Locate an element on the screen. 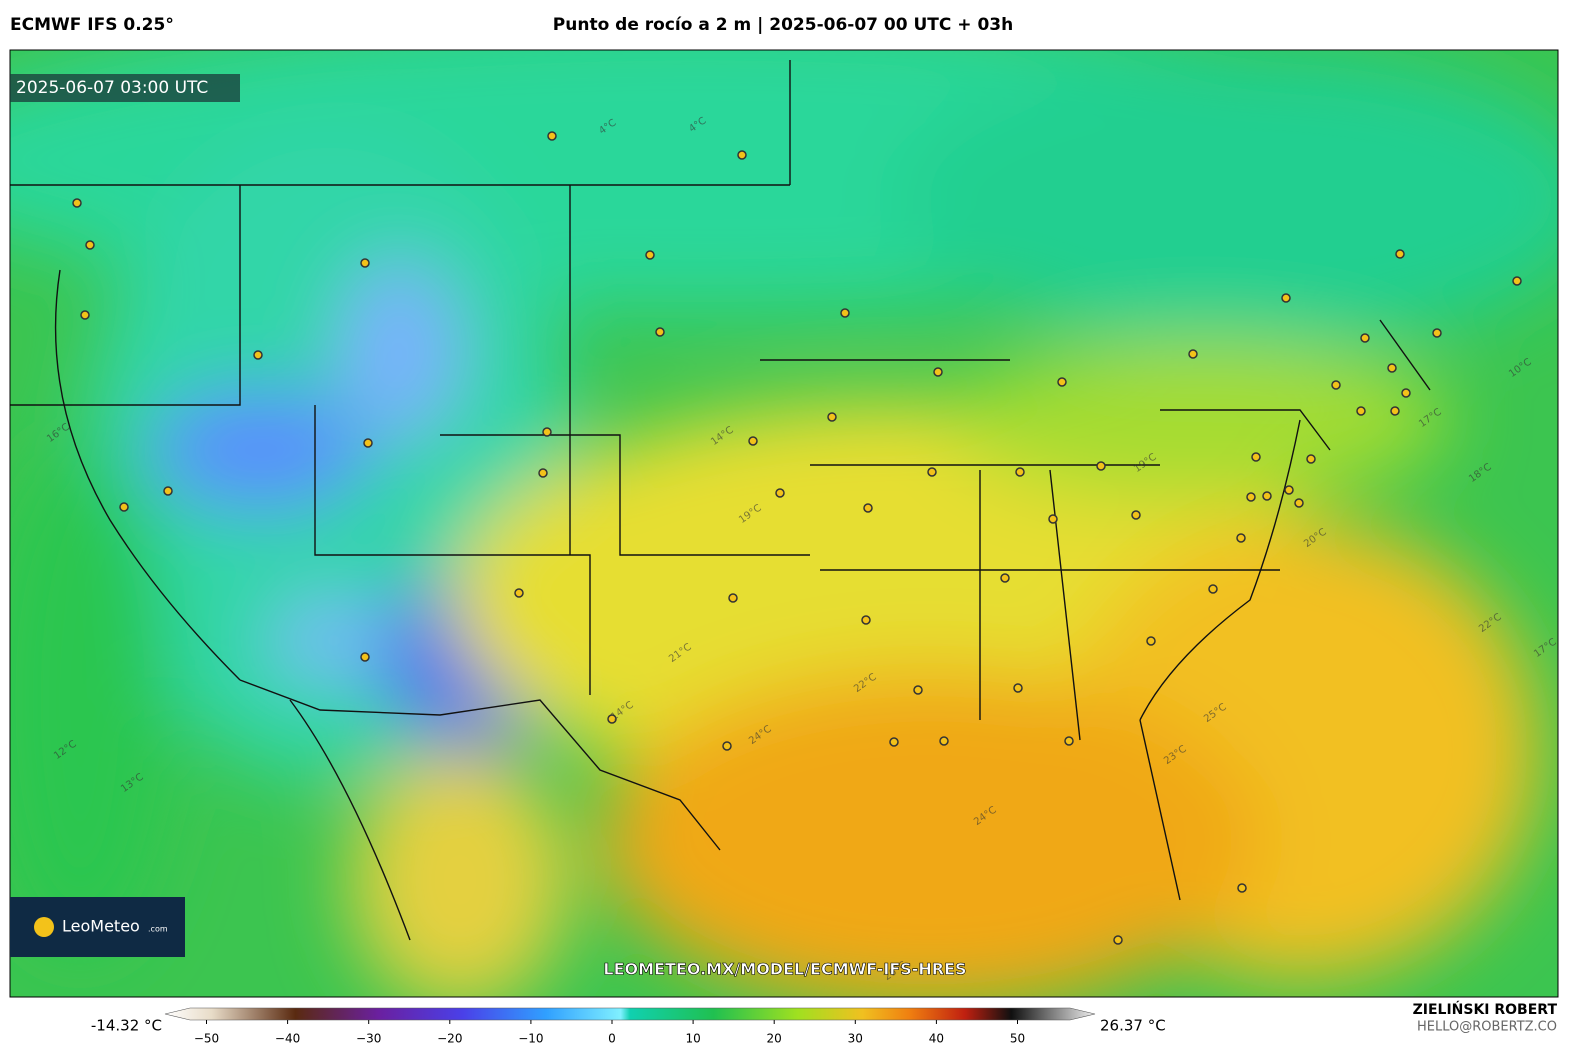  valid-time: 2025-06-07 03:00 UTC is located at coordinates (112, 88).